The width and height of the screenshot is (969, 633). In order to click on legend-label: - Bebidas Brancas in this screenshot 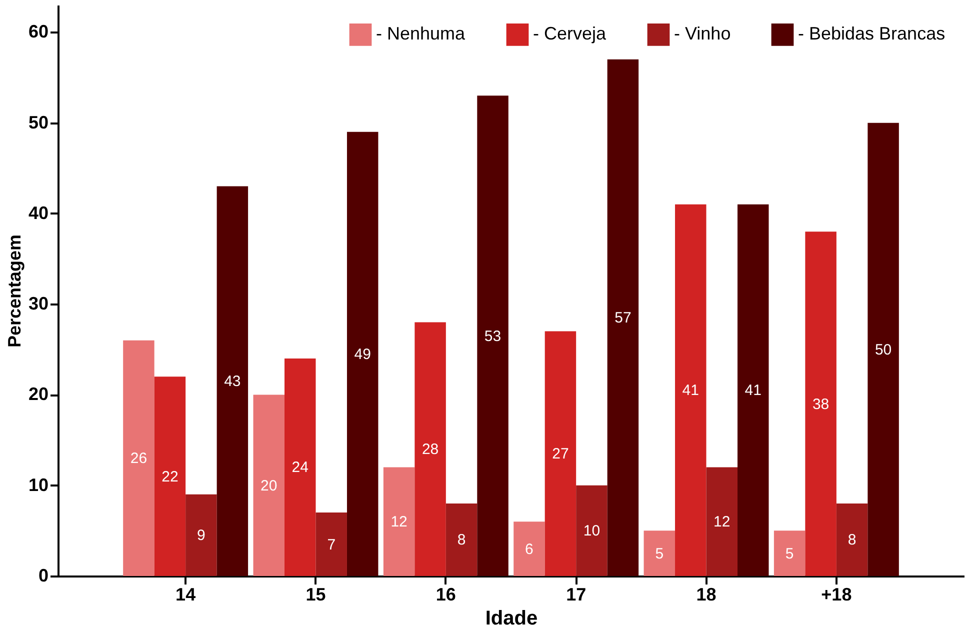, I will do `click(872, 34)`.